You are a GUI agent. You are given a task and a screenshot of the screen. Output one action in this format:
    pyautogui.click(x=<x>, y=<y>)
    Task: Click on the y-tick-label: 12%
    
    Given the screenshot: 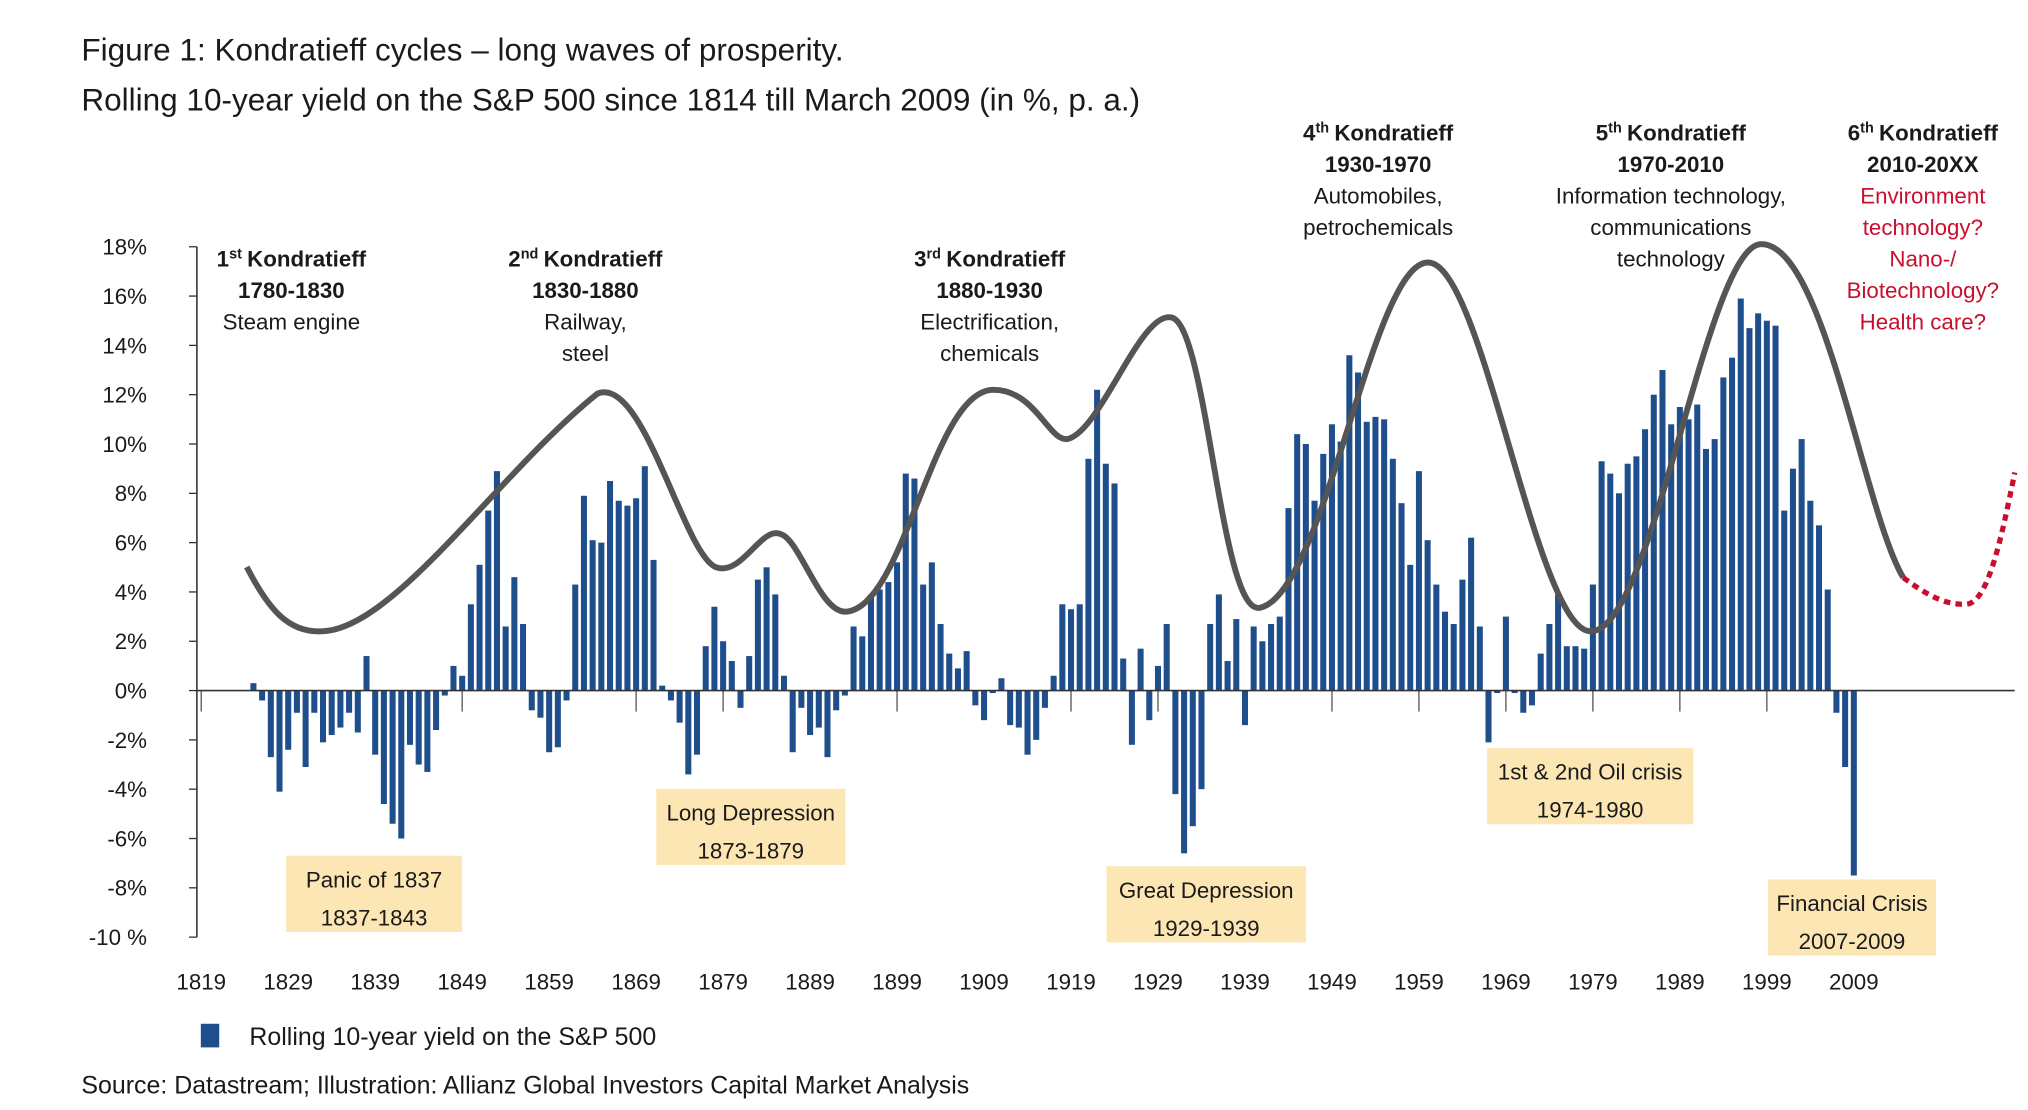 What is the action you would take?
    pyautogui.click(x=124, y=395)
    